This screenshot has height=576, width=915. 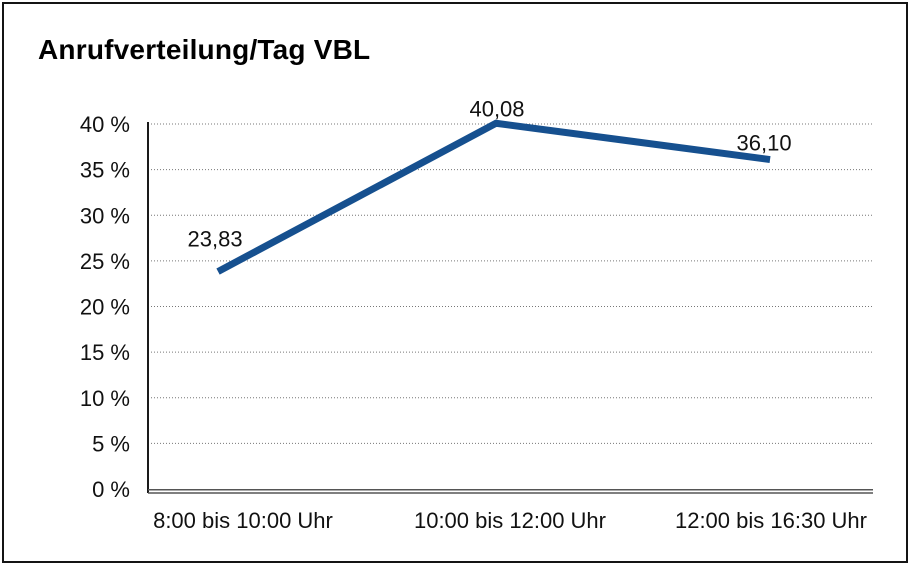 What do you see at coordinates (215, 239) in the screenshot?
I see `value-label: 23,83` at bounding box center [215, 239].